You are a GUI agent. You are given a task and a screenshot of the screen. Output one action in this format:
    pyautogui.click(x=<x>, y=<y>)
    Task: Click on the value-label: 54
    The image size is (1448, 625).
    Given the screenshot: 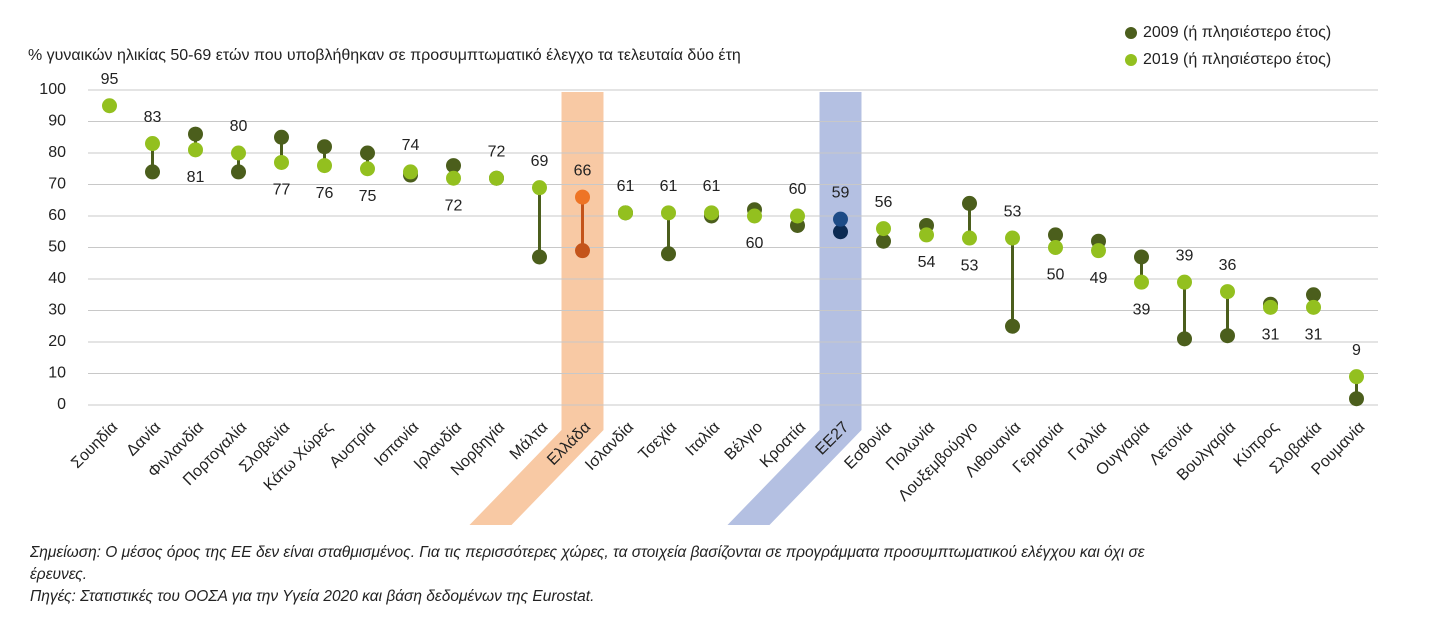 What is the action you would take?
    pyautogui.click(x=927, y=262)
    